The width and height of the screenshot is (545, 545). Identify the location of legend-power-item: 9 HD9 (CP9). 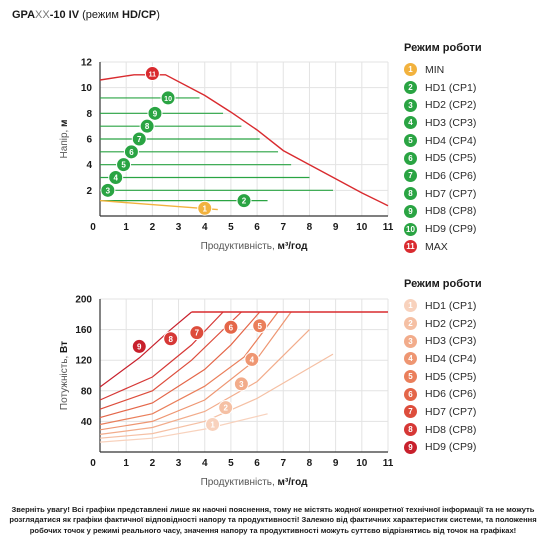
(443, 448).